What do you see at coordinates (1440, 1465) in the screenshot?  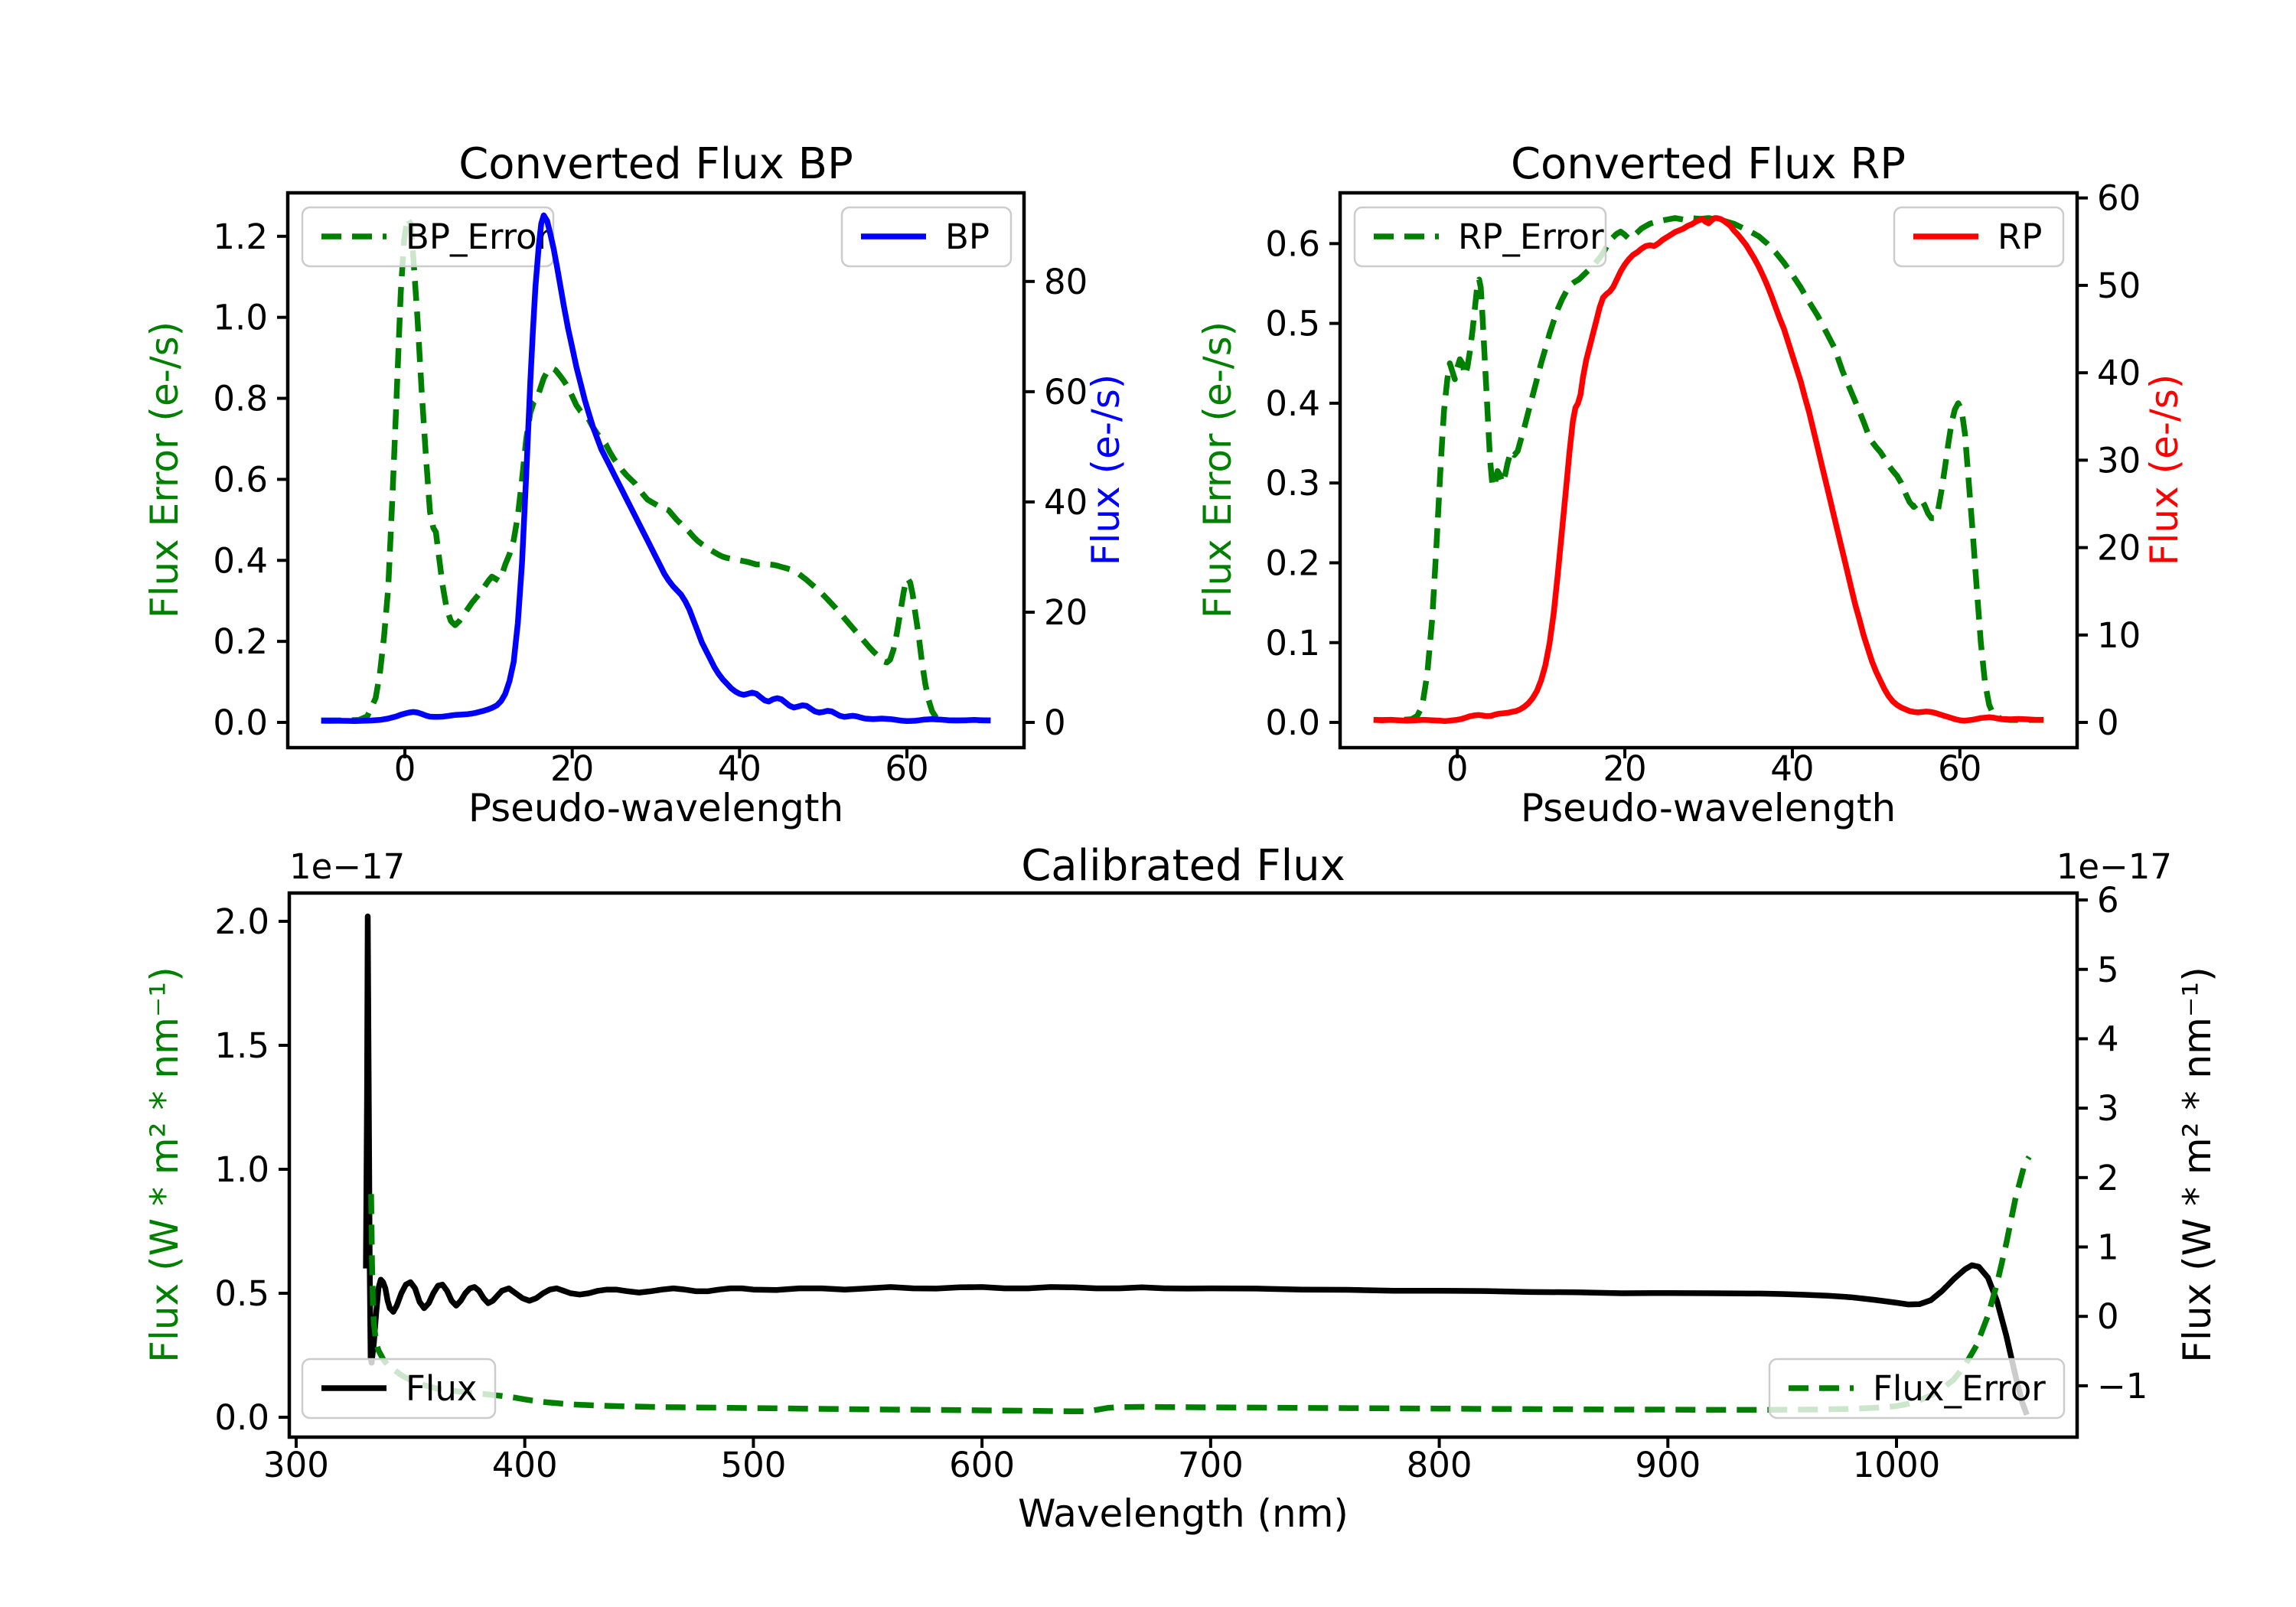 I see `x-tick-label: 800` at bounding box center [1440, 1465].